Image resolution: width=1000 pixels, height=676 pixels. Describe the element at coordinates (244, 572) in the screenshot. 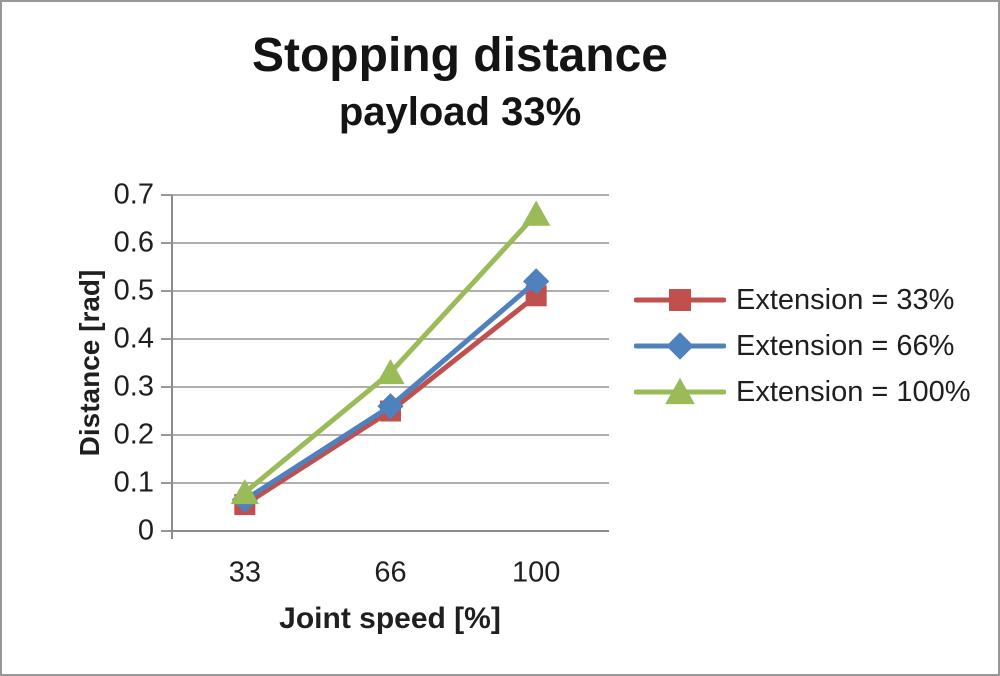

I see `x-tick-label: 33` at that location.